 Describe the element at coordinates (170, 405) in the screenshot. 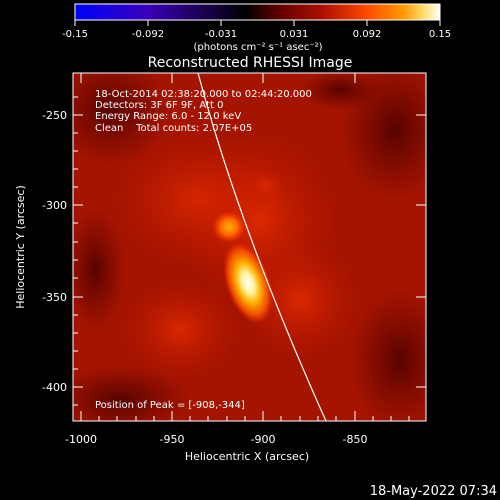

I see `peak-position-label: Position of Peak = [-908,-344]` at that location.